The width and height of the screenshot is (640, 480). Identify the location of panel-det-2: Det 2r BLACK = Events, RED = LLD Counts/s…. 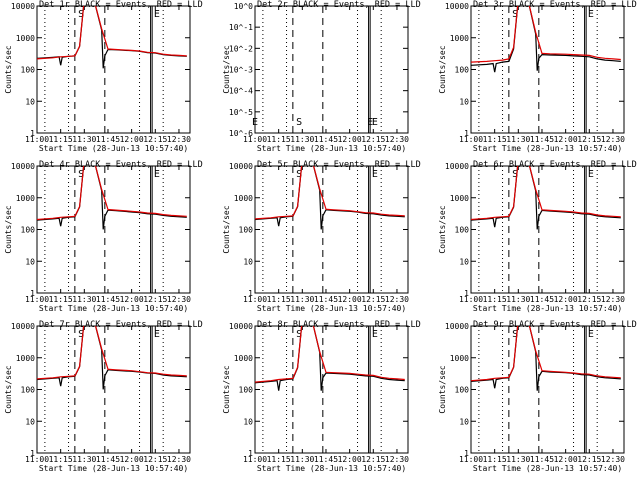
(321, 76).